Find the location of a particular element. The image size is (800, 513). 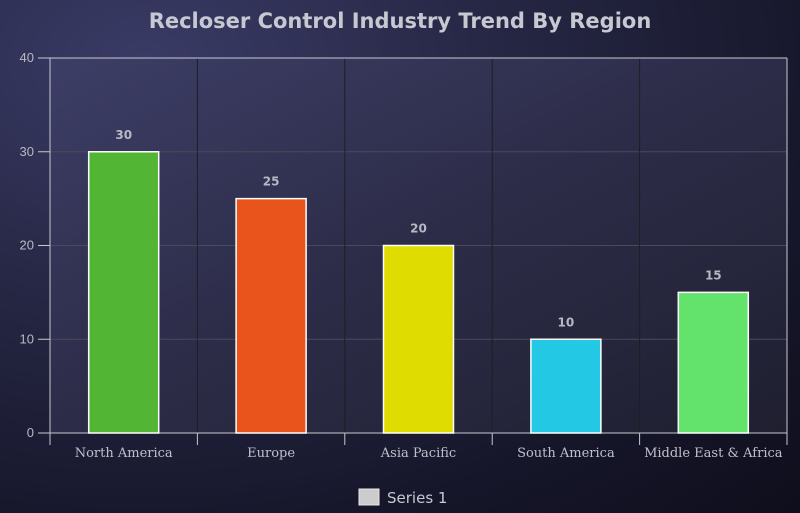

x-tick-label: Middle East & Africa is located at coordinates (713, 453).